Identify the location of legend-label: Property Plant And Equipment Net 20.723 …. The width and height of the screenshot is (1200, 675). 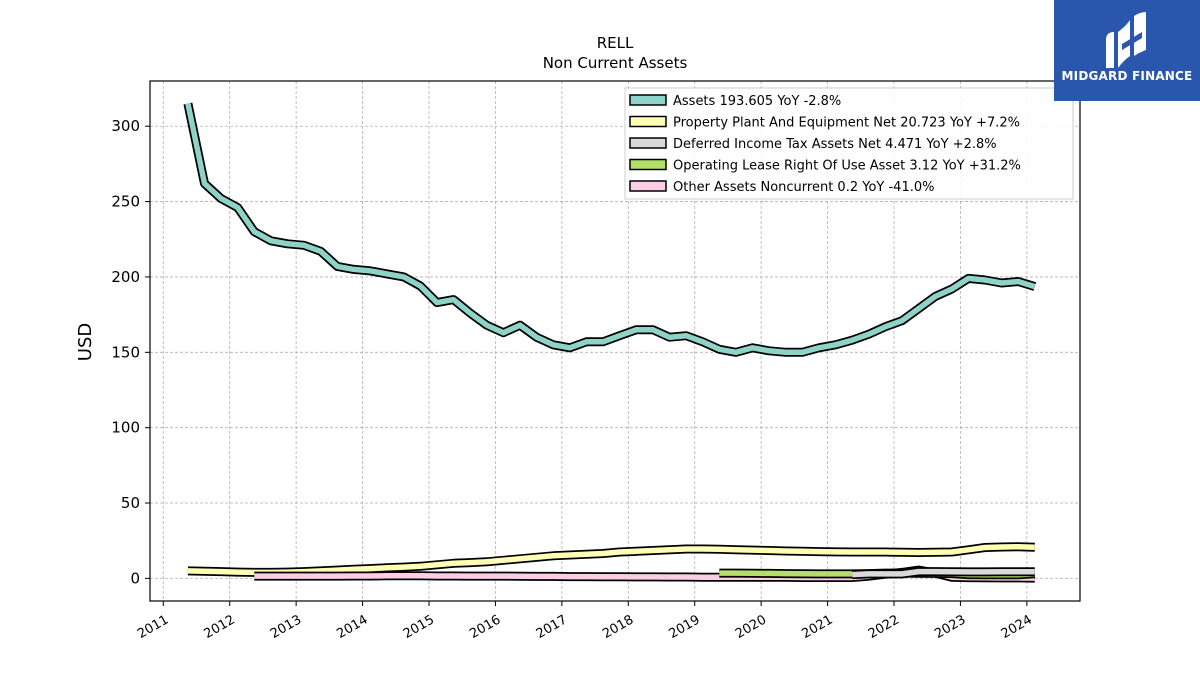
(846, 123).